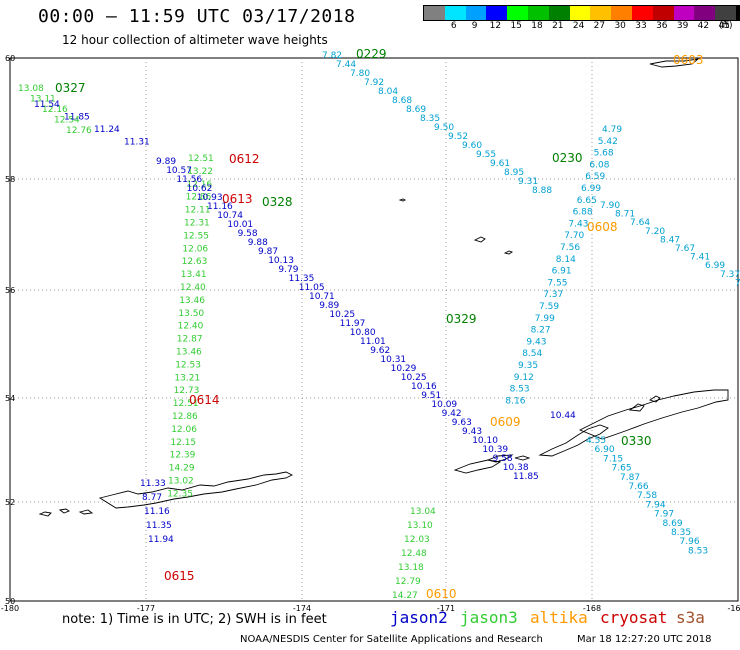 The height and width of the screenshot is (650, 740). I want to click on swh-s3a: 6.59, so click(595, 177).